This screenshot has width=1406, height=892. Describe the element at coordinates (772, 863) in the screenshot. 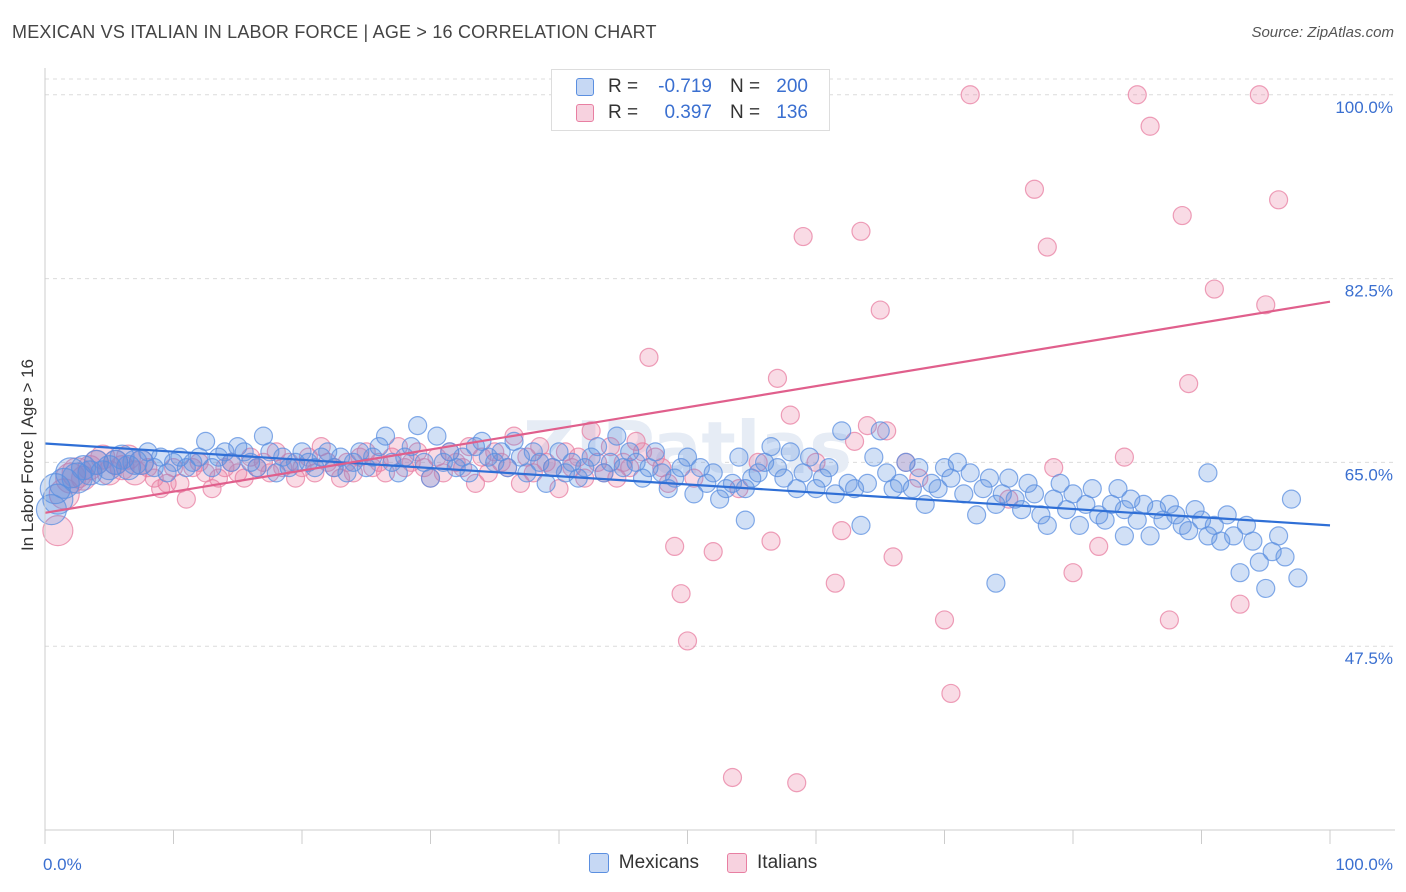

I see `legend-item-italians: Italians` at that location.